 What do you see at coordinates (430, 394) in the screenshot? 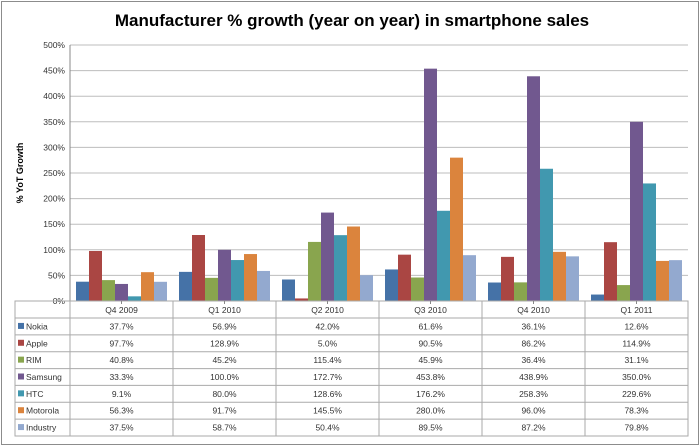
I see `table-cell: 176.2%` at bounding box center [430, 394].